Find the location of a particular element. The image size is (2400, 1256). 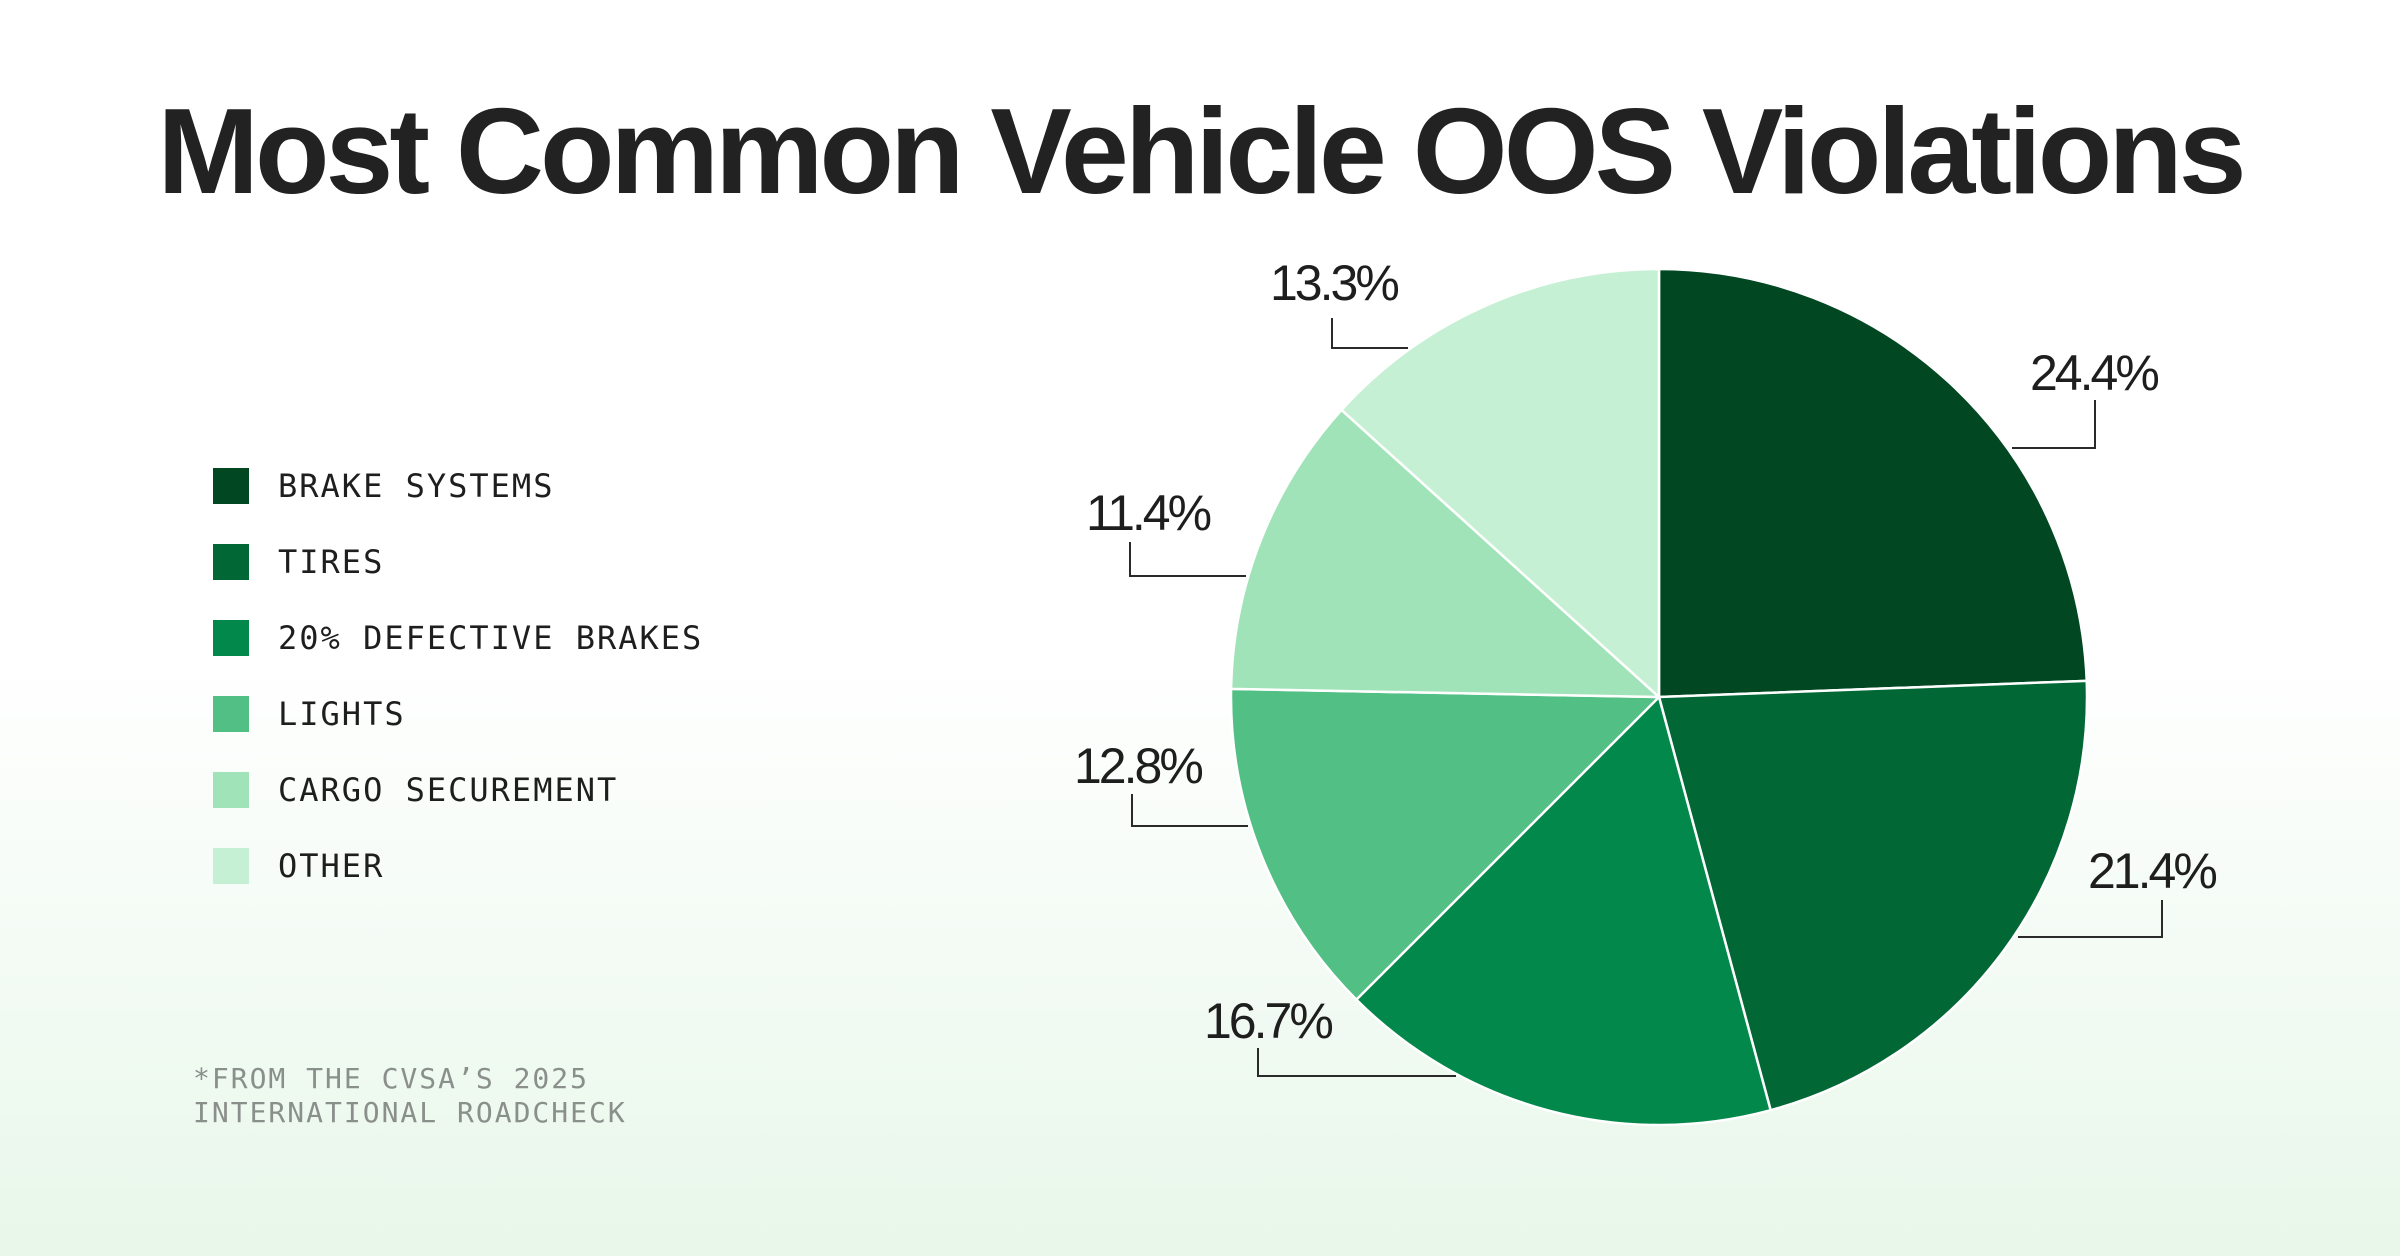

pie-slice-other is located at coordinates (1500, 483).